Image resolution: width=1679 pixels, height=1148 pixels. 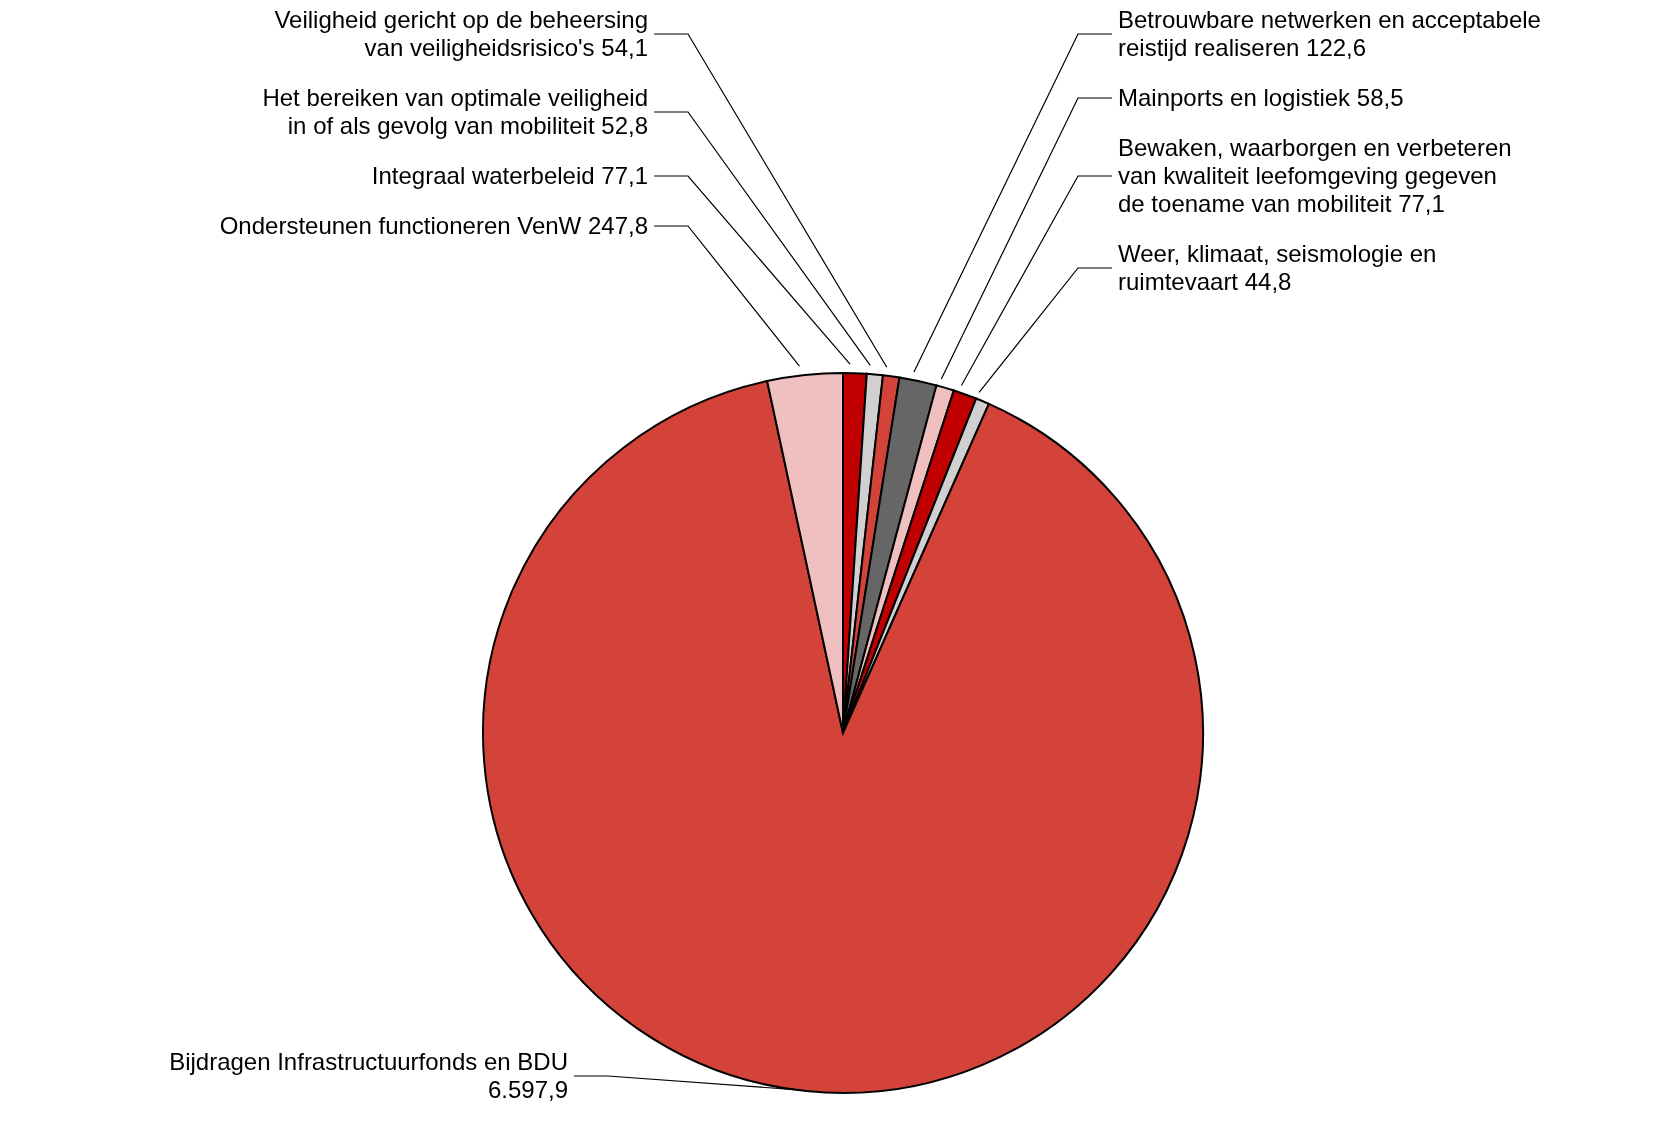 I want to click on slice-label: Mainports en logistiek 58,5, so click(x=1261, y=97).